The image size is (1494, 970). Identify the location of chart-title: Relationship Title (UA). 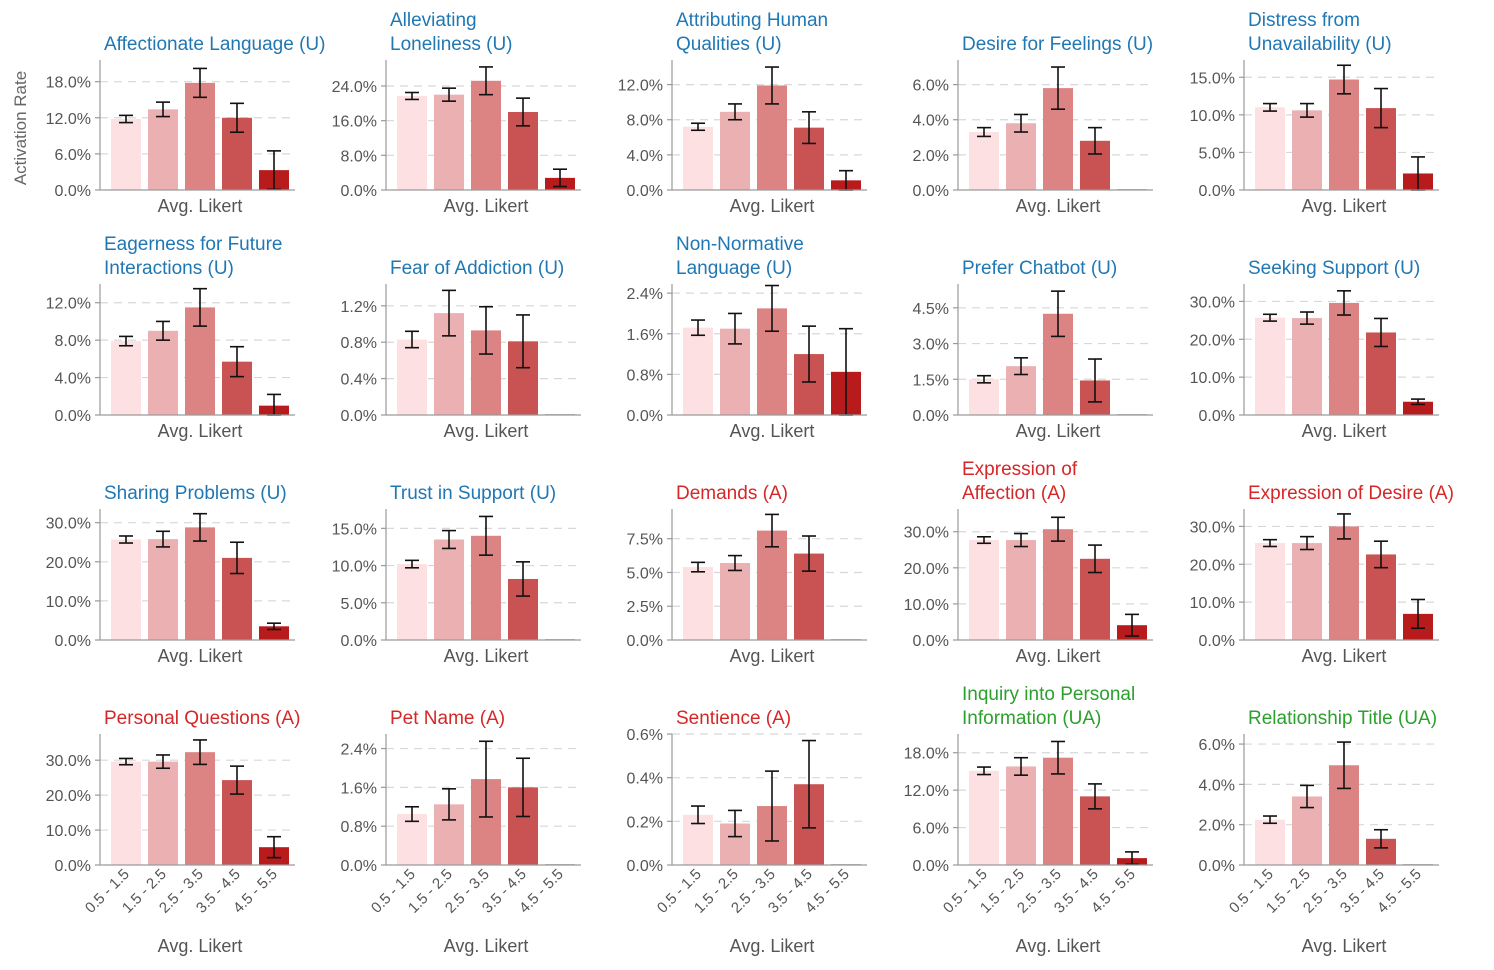
(1342, 718).